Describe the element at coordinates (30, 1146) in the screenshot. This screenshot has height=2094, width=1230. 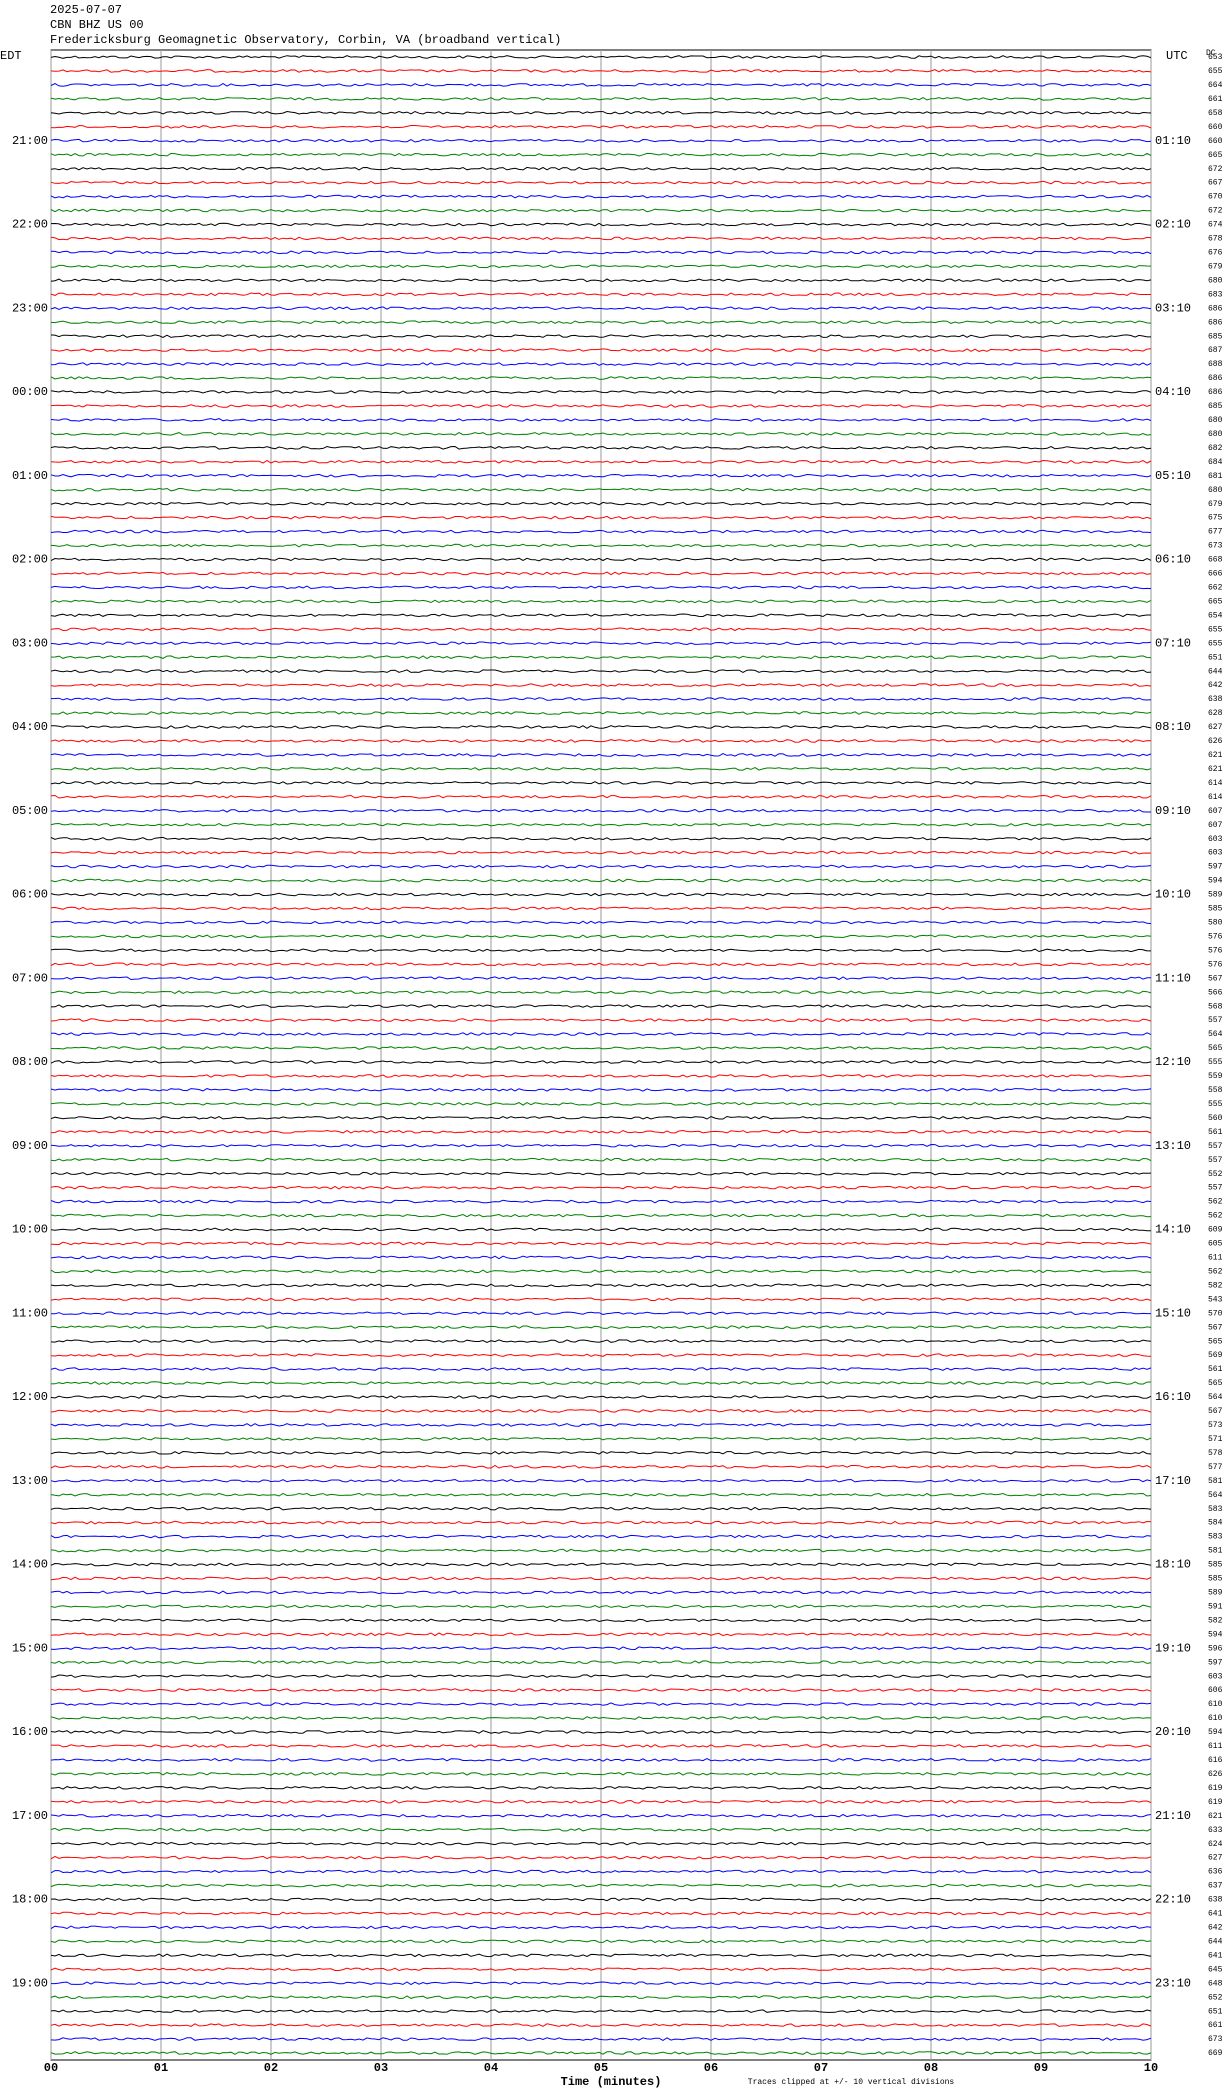
I see `edt-hour-label: 09:00` at that location.